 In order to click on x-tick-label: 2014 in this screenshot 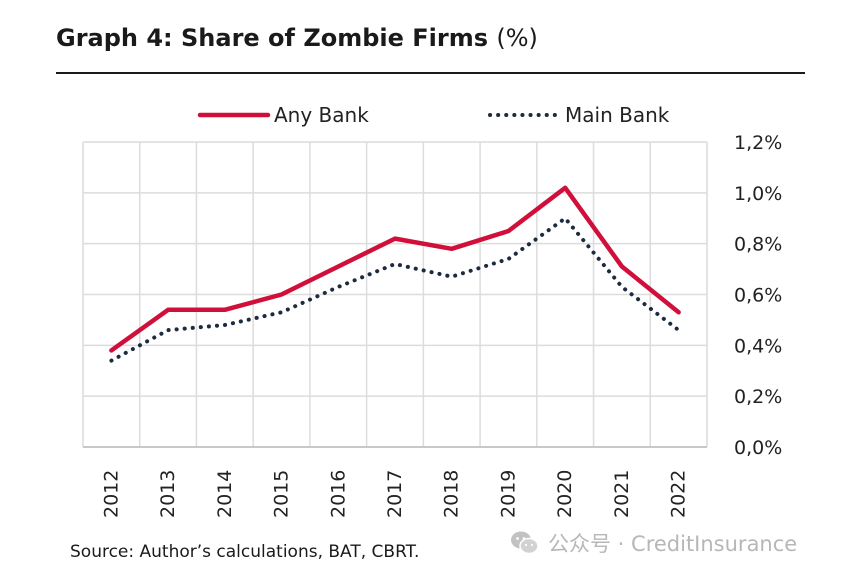, I will do `click(225, 494)`.